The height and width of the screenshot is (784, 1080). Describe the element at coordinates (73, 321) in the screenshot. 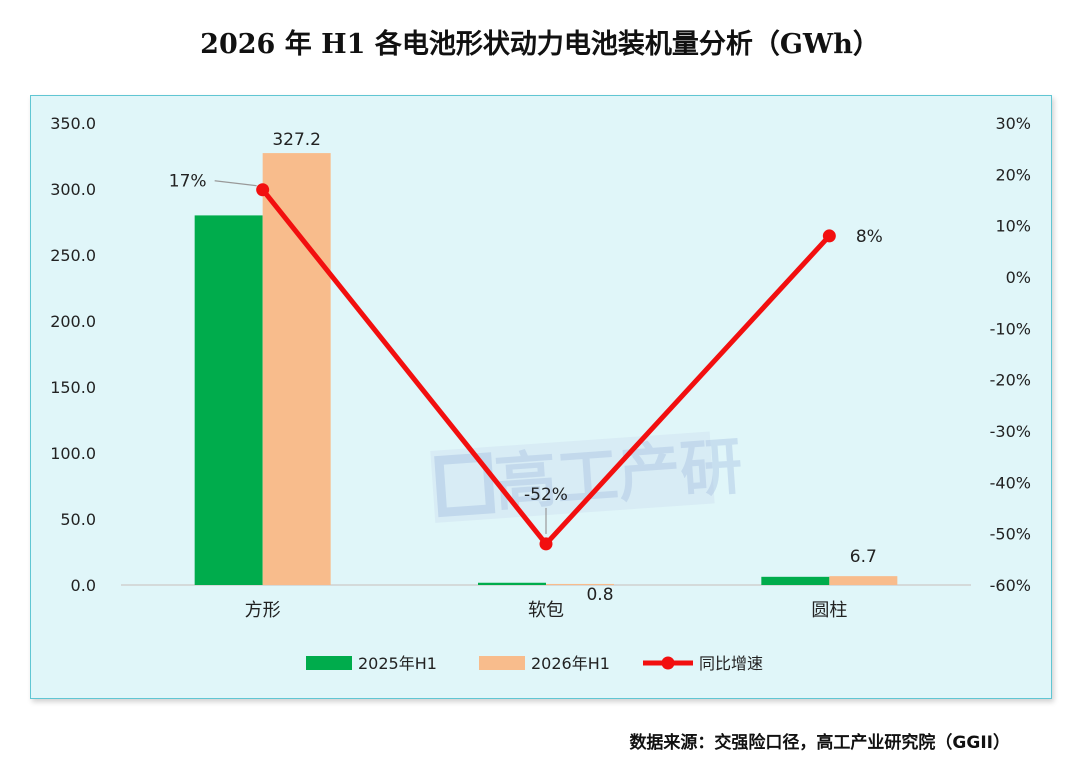

I see `left-tick-label: 200.0` at that location.